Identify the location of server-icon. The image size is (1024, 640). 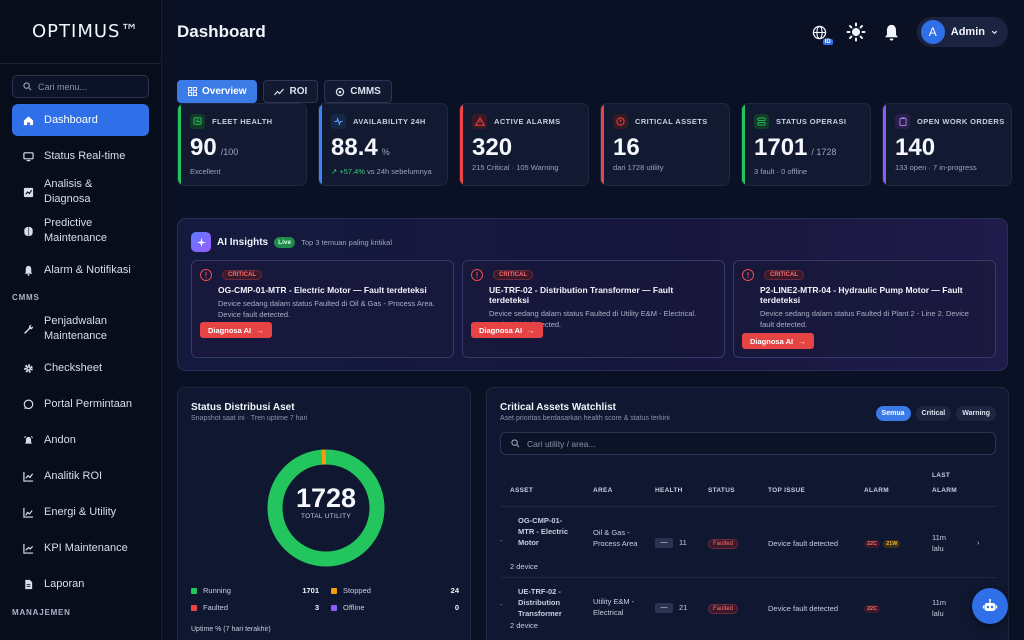
(761, 121).